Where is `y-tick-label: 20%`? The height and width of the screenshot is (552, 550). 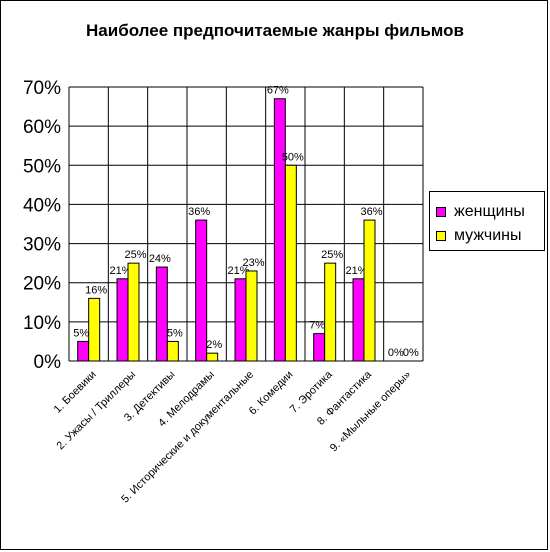
y-tick-label: 20% is located at coordinates (42, 284).